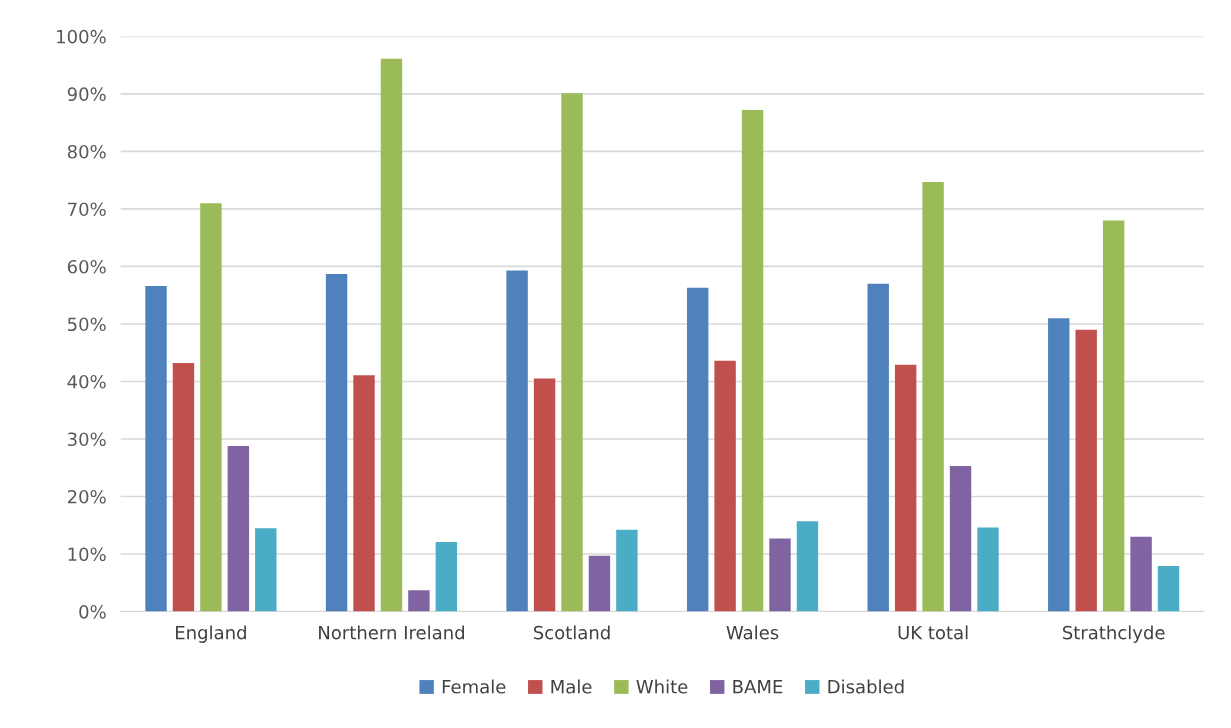 Image resolution: width=1231 pixels, height=728 pixels. What do you see at coordinates (1113, 634) in the screenshot?
I see `x-tick-label: Strathclyde` at bounding box center [1113, 634].